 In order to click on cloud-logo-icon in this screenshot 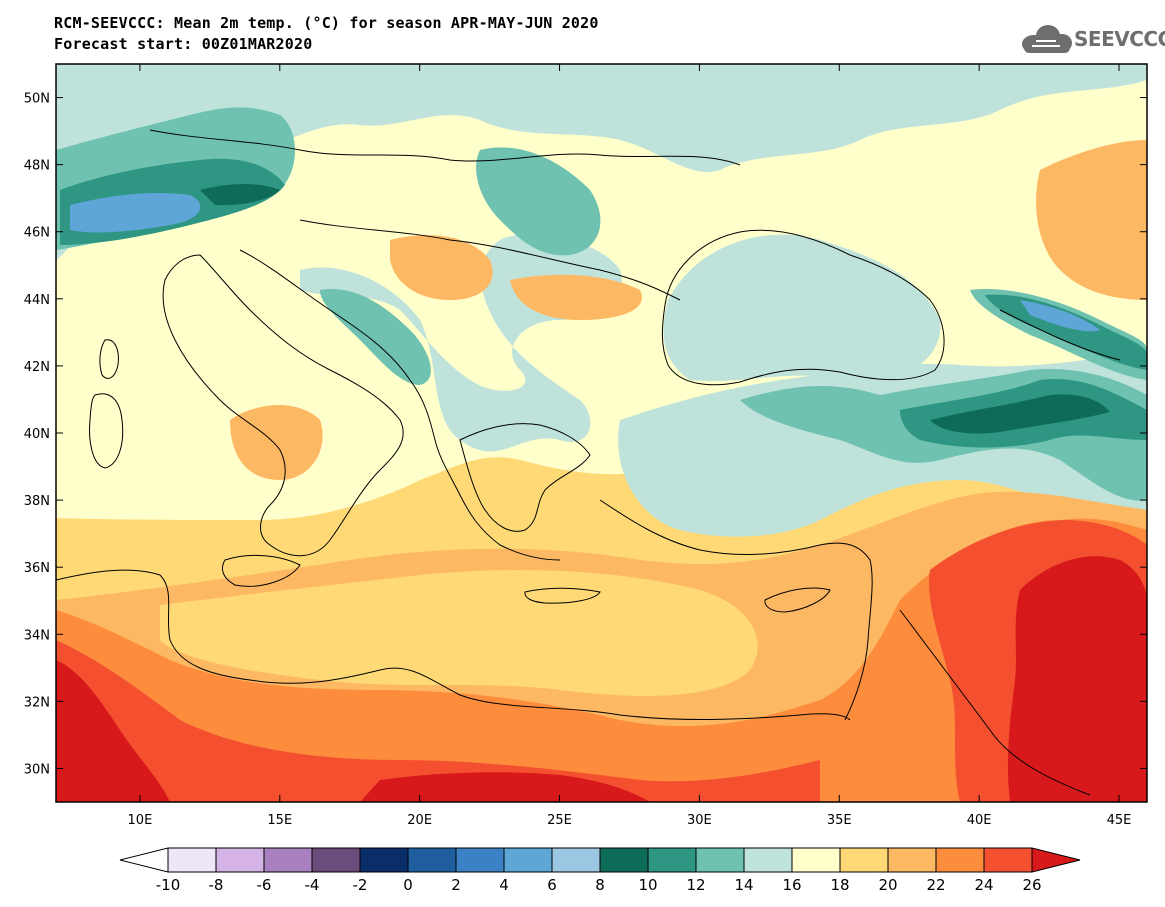, I will do `click(1047, 39)`.